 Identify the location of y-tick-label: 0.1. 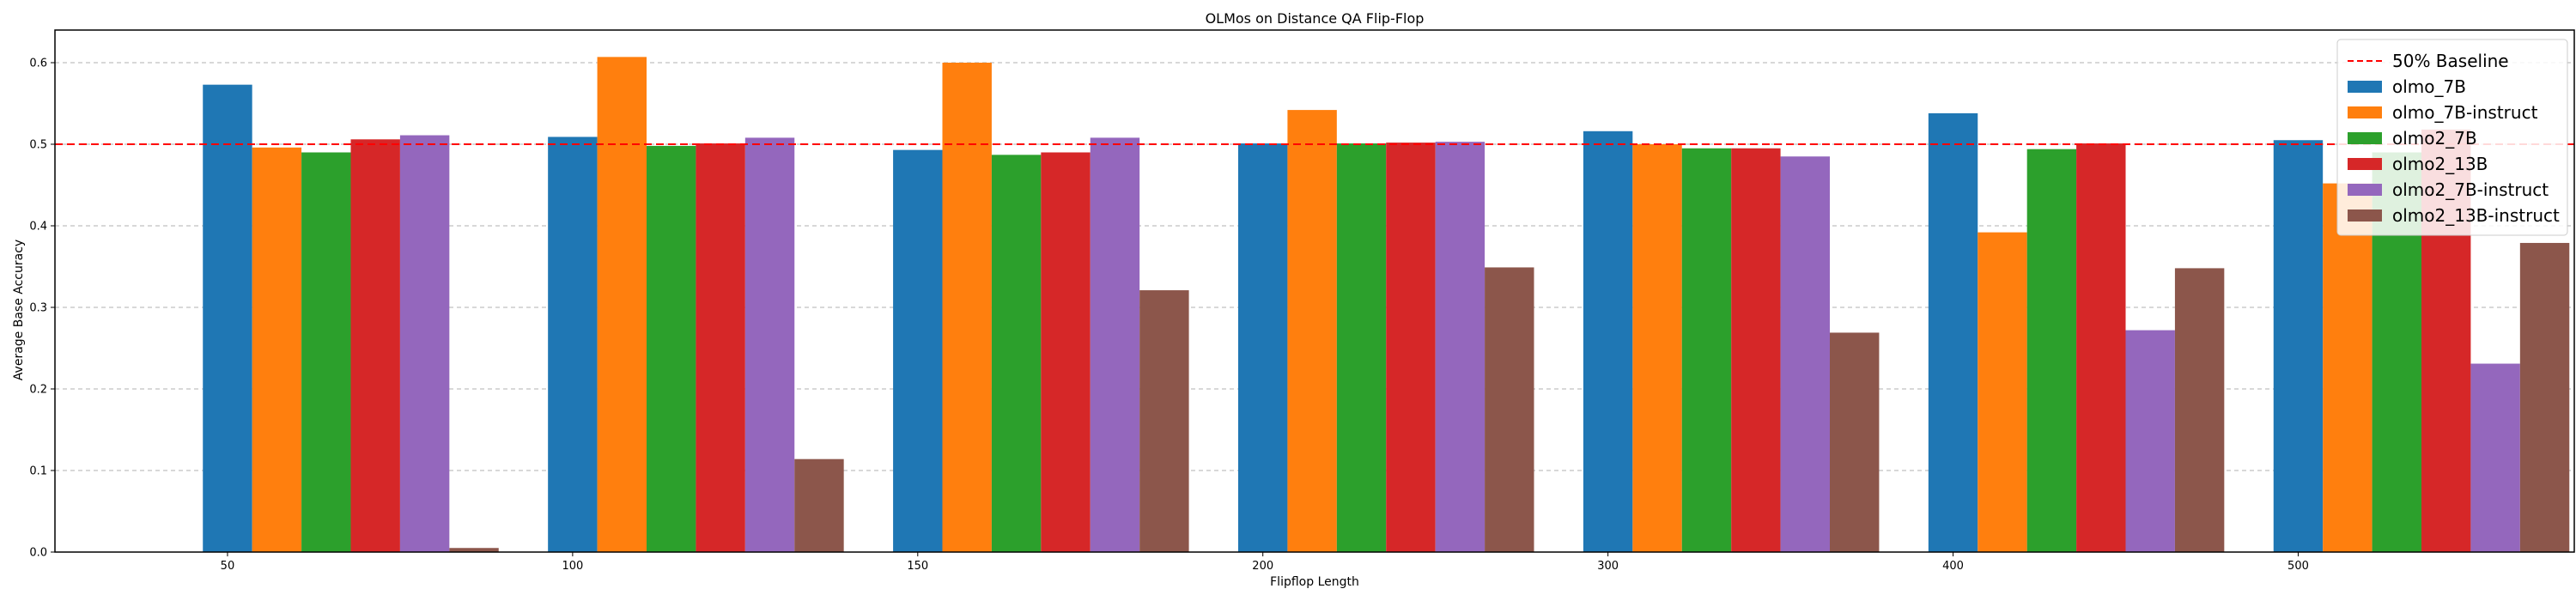
(38, 471).